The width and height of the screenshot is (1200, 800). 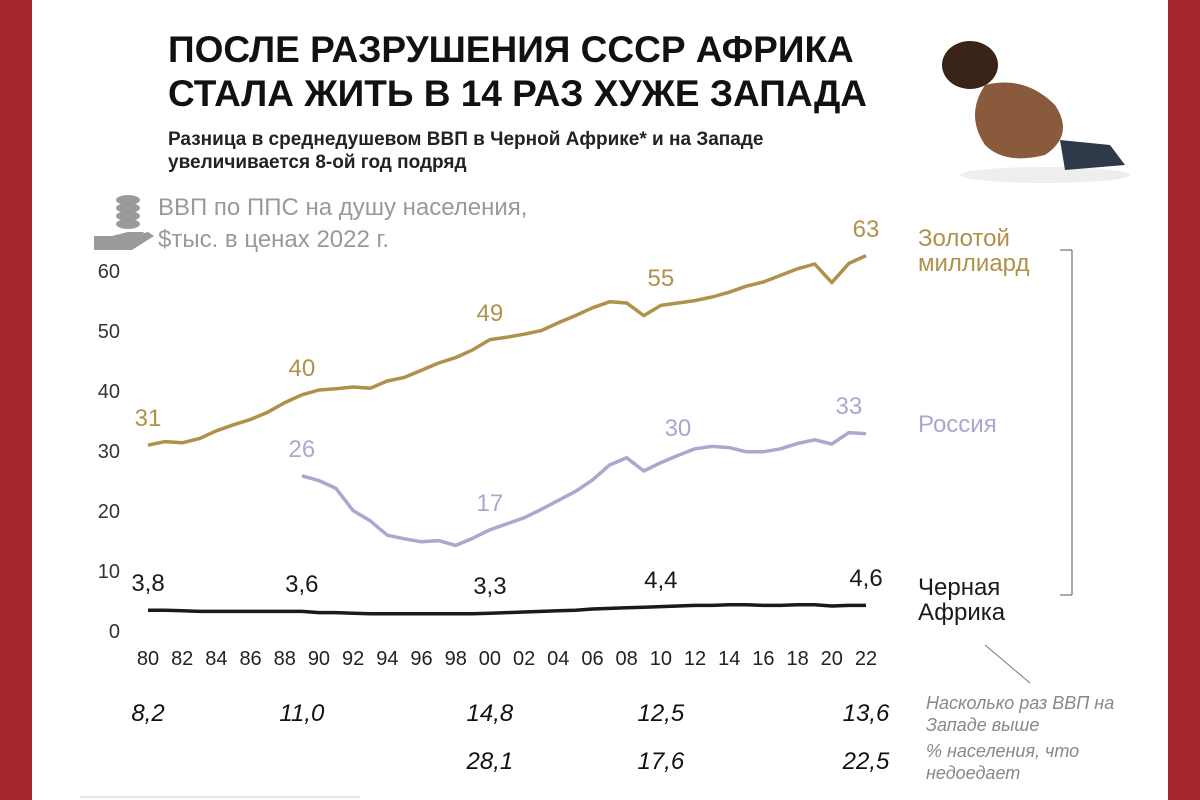 I want to click on data-label: 4,4, so click(x=661, y=580).